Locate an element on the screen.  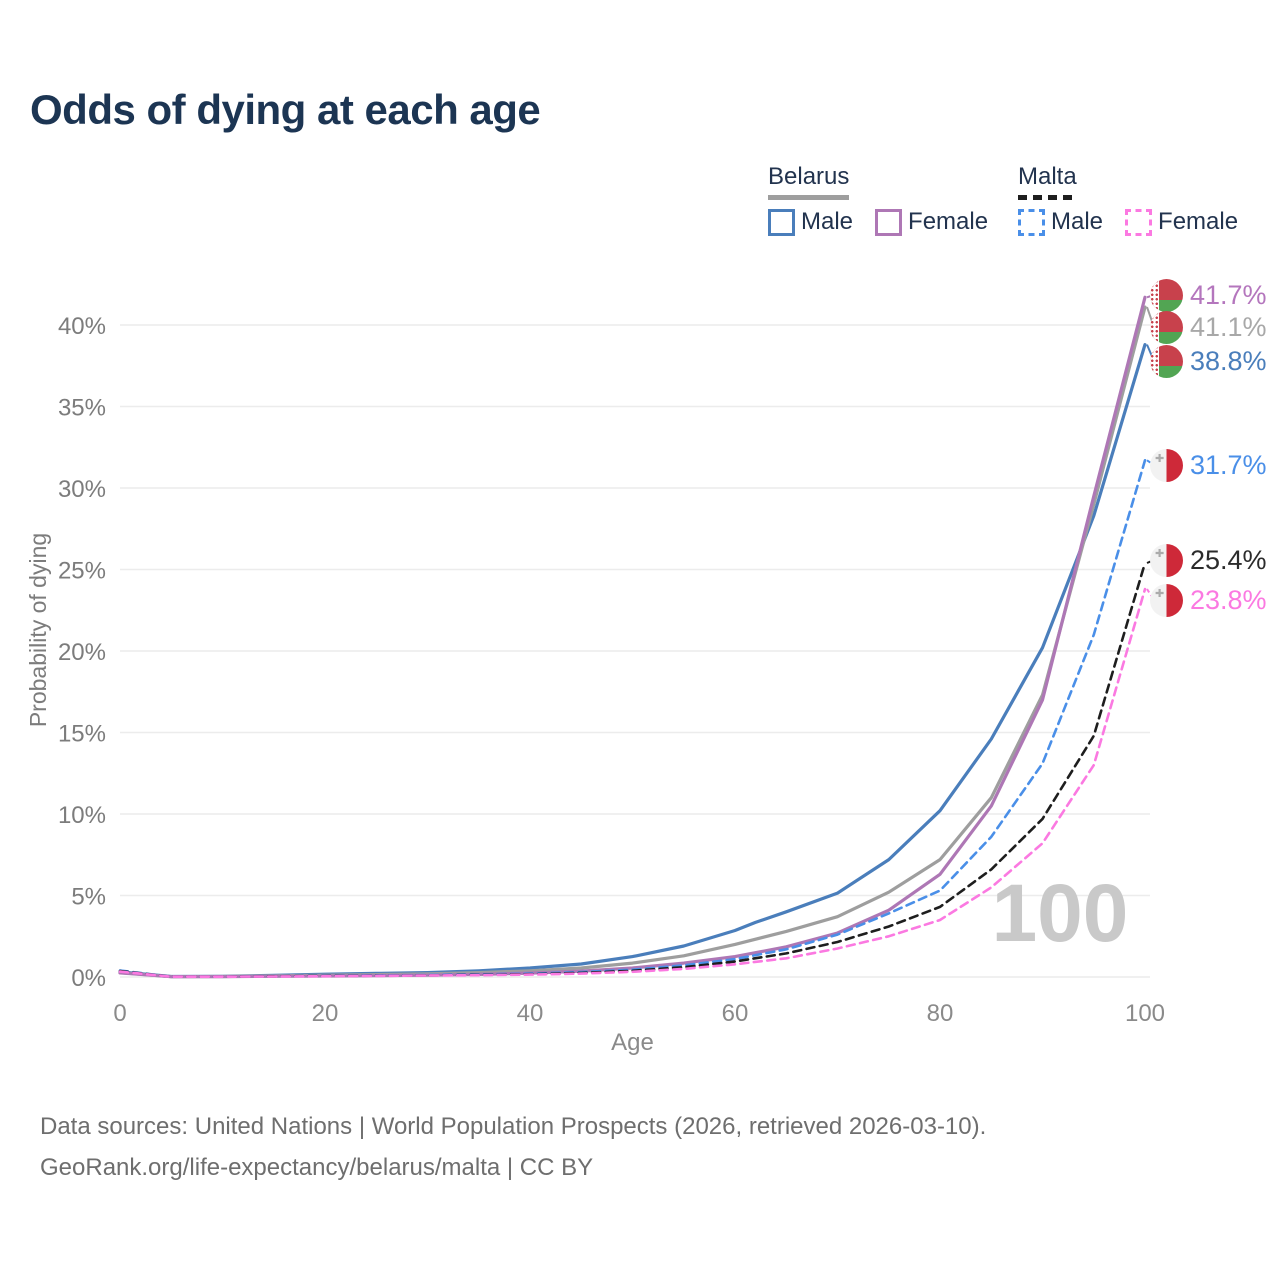
belarus-female-swatch-icon is located at coordinates (889, 222).